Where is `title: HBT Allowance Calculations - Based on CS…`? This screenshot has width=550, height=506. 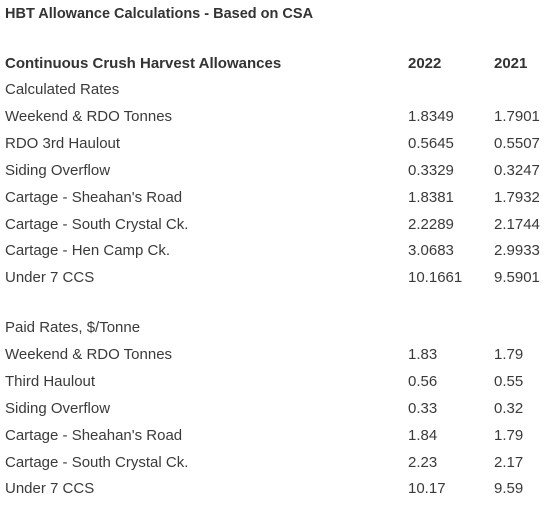 title: HBT Allowance Calculations - Based on CS… is located at coordinates (159, 14).